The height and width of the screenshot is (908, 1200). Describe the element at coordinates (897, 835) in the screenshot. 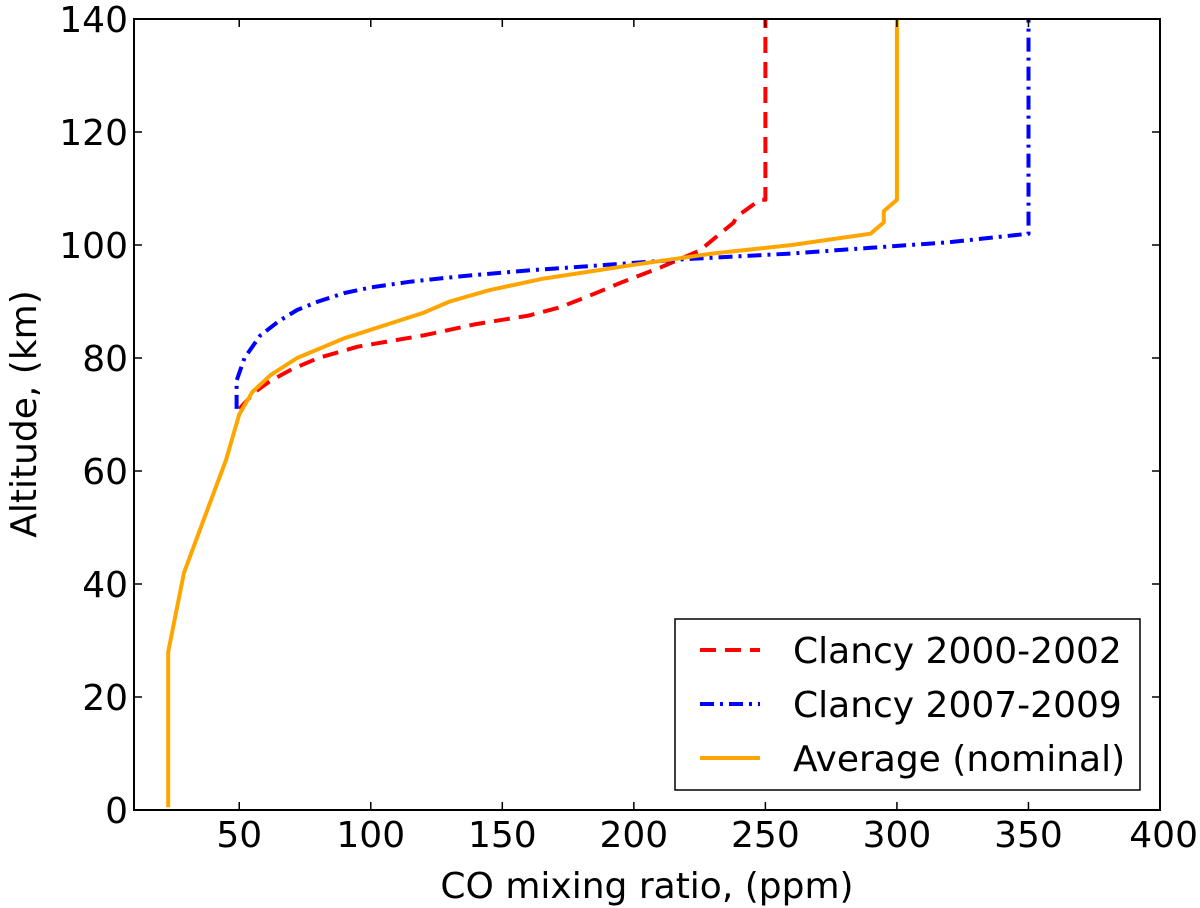

I see `x-tick-label: 300` at that location.